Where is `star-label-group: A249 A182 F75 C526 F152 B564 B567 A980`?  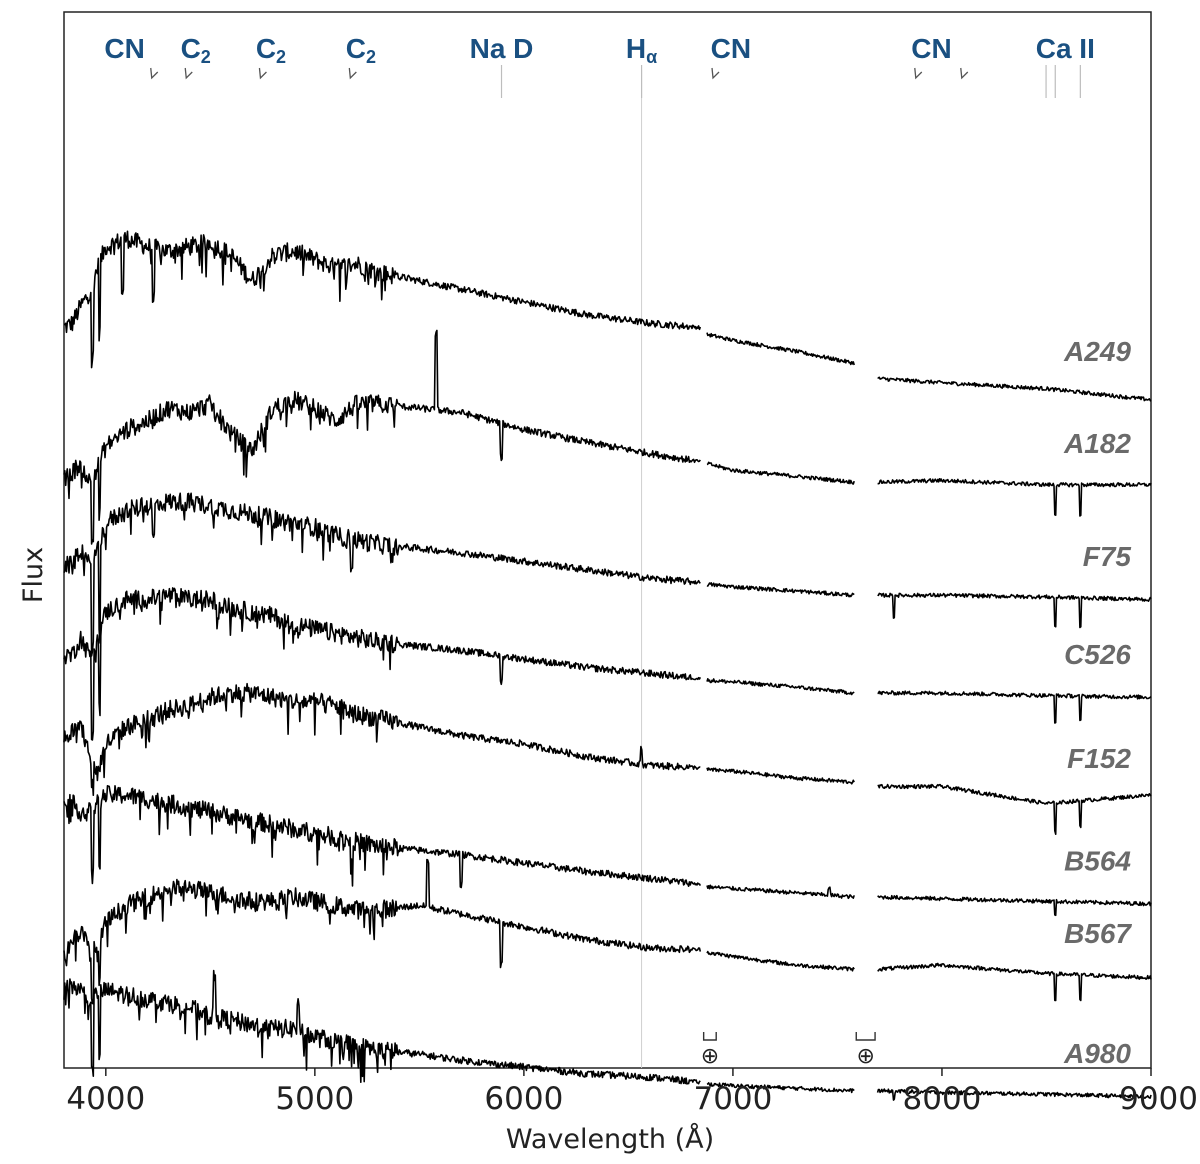 star-label-group: A249 A182 F75 C526 F152 B564 B567 A980 is located at coordinates (1097, 702).